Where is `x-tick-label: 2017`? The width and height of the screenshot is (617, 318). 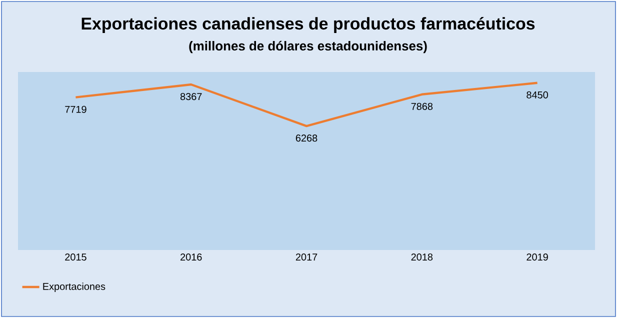
x-tick-label: 2017 is located at coordinates (307, 257).